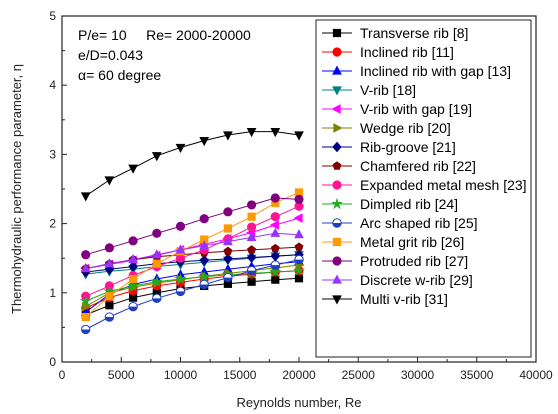  I want to click on legend-entry: Arc shaped rib [25], so click(400, 223).